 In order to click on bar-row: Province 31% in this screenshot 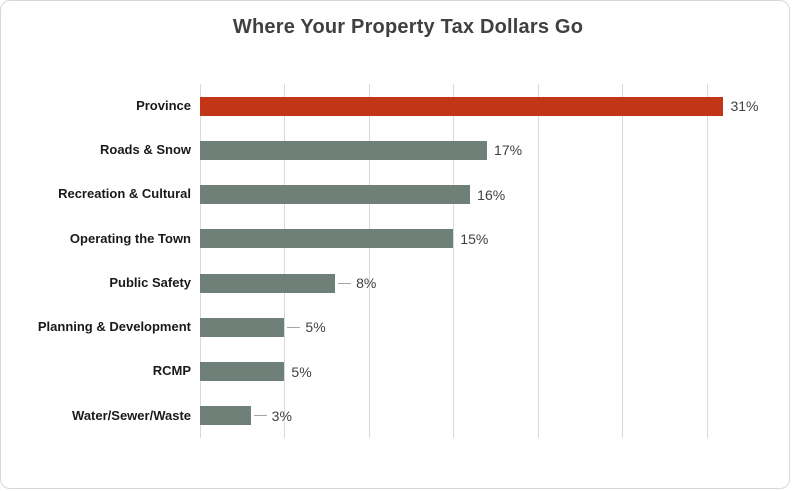, I will do `click(462, 106)`.